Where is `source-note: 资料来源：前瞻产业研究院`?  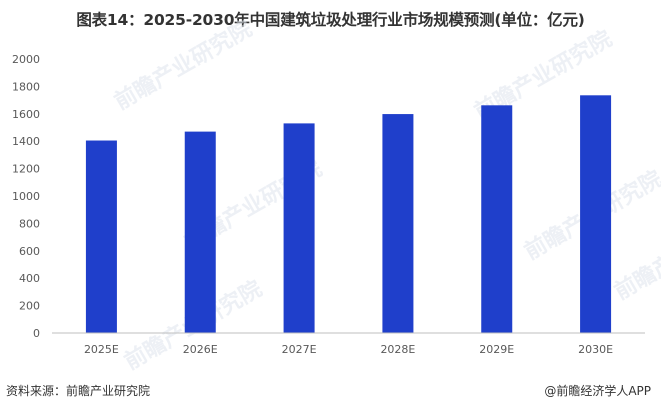 source-note: 资料来源：前瞻产业研究院 is located at coordinates (78, 391).